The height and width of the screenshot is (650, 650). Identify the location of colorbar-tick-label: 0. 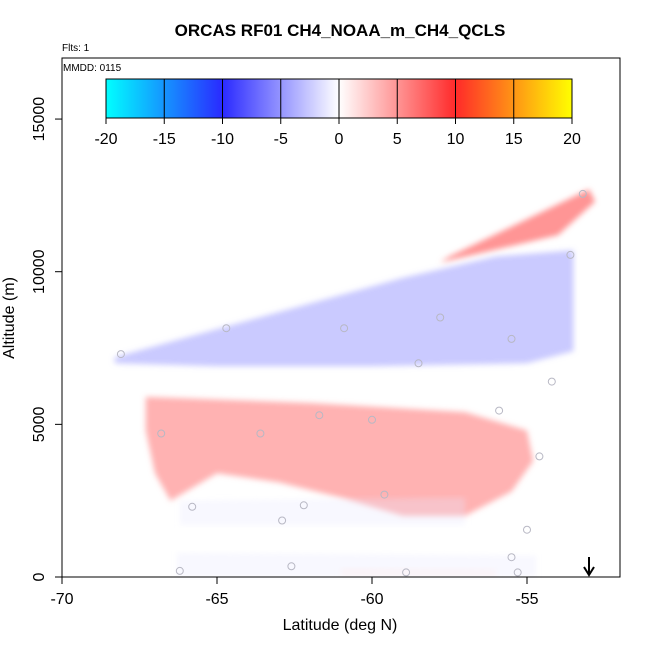
(339, 139).